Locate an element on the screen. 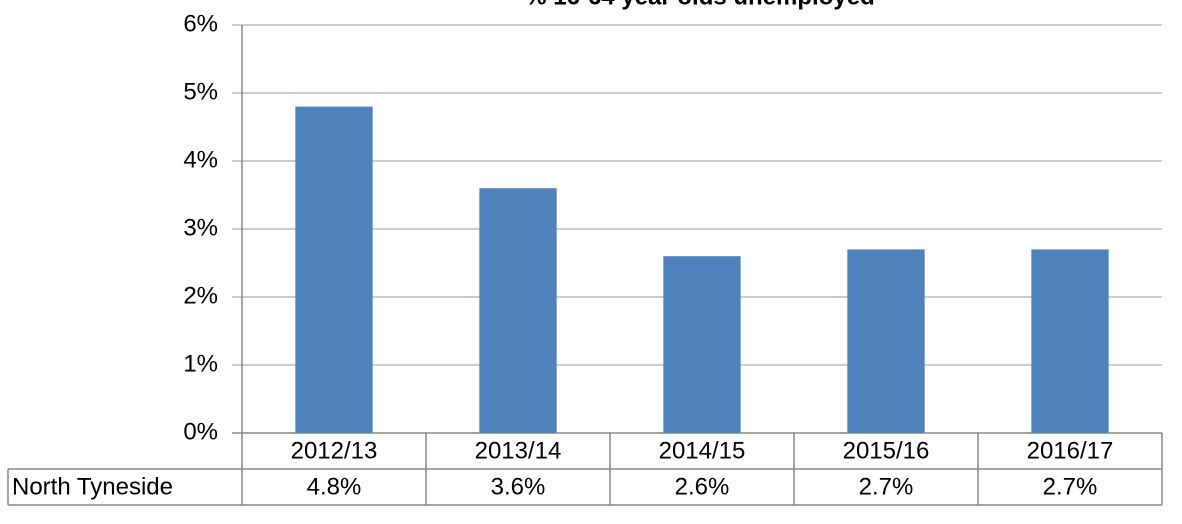 This screenshot has width=1182, height=524. y-tick-label: 5% is located at coordinates (200, 91).